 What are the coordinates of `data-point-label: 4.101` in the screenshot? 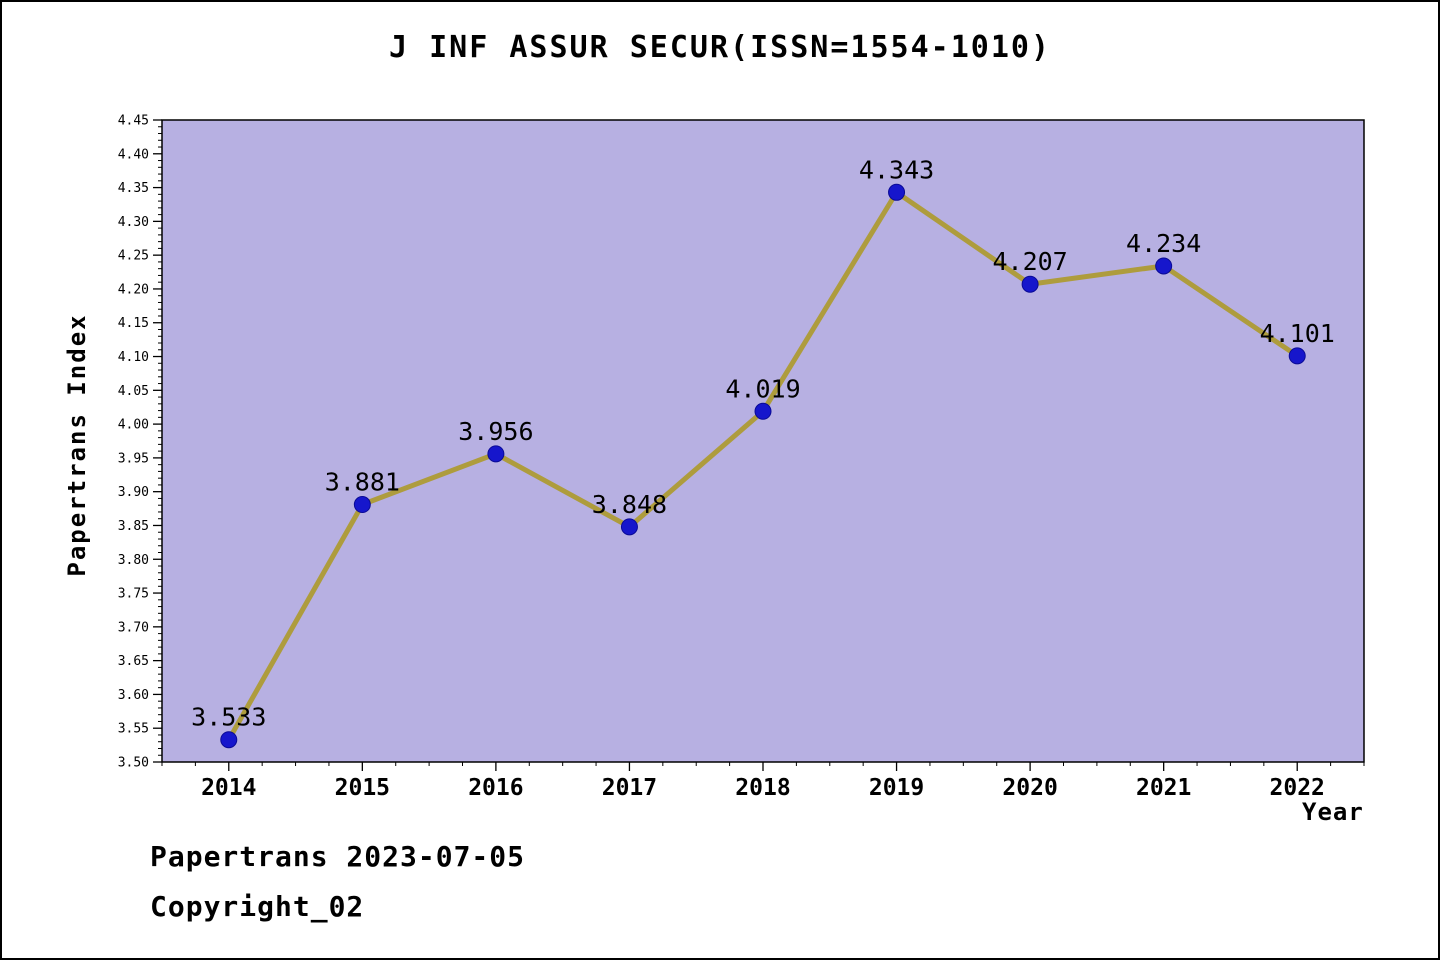 It's located at (1297, 333).